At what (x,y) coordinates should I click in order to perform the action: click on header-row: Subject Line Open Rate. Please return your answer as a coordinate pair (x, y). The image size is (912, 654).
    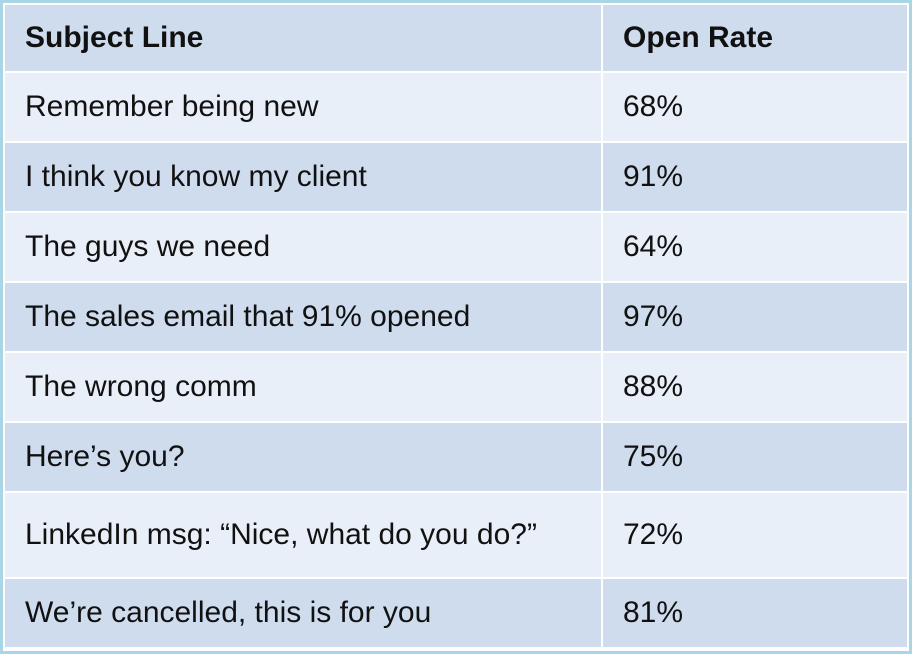
    Looking at the image, I should click on (456, 38).